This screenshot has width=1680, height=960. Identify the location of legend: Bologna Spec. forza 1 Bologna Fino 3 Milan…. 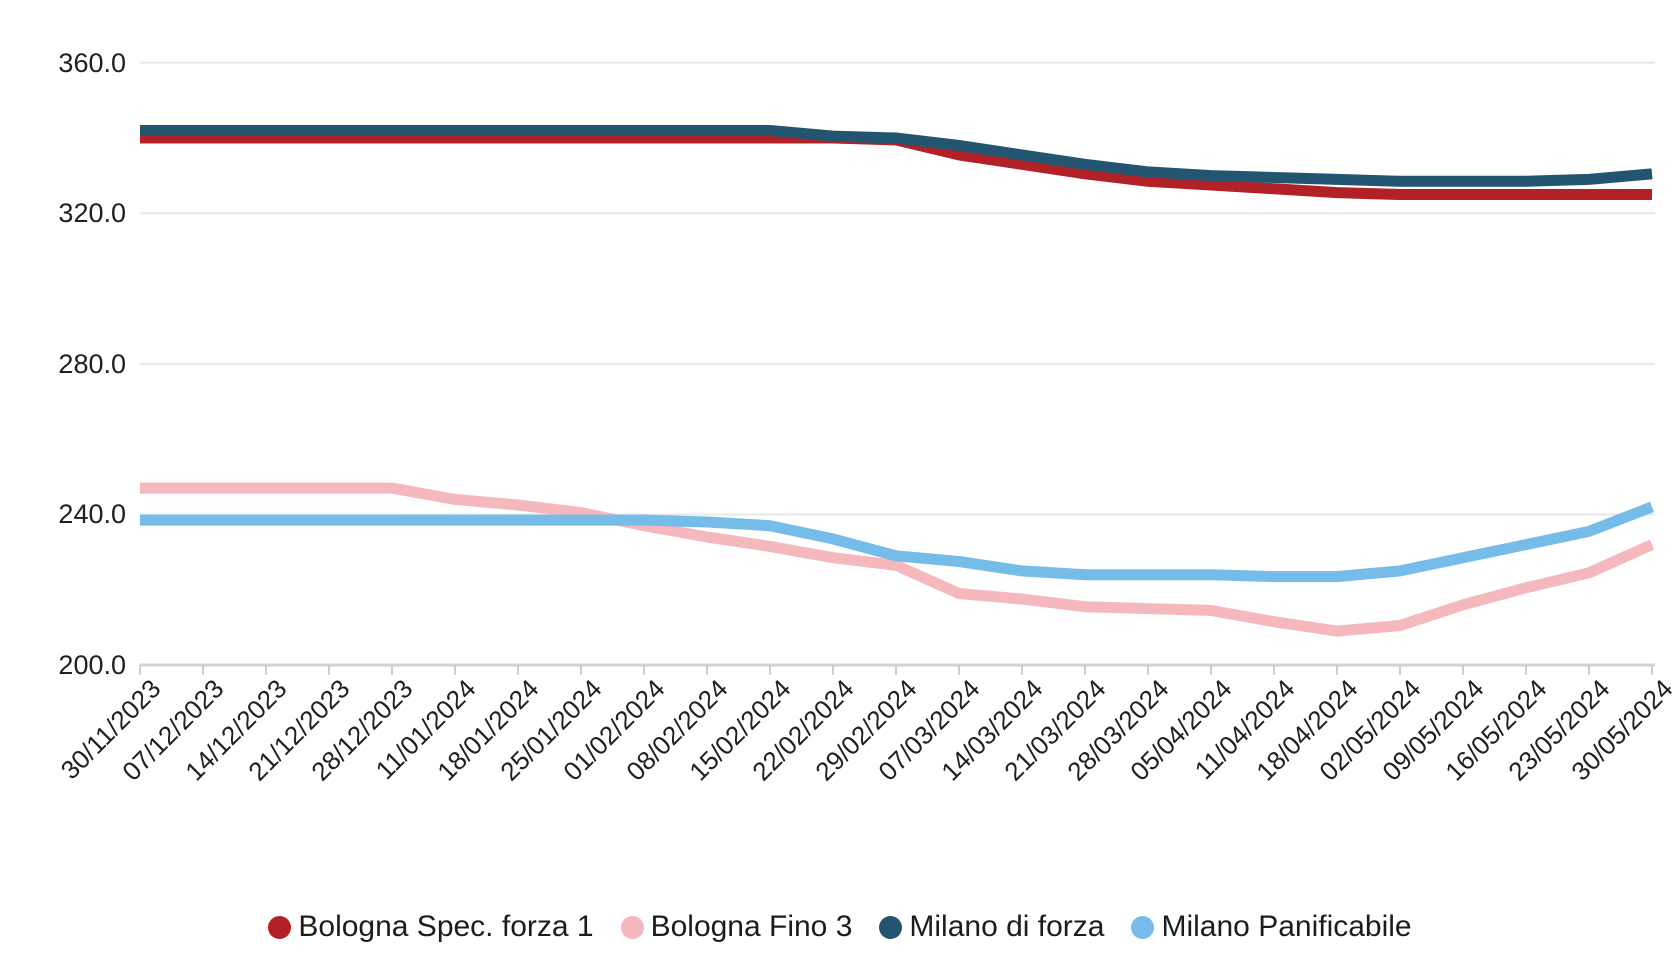
(840, 927).